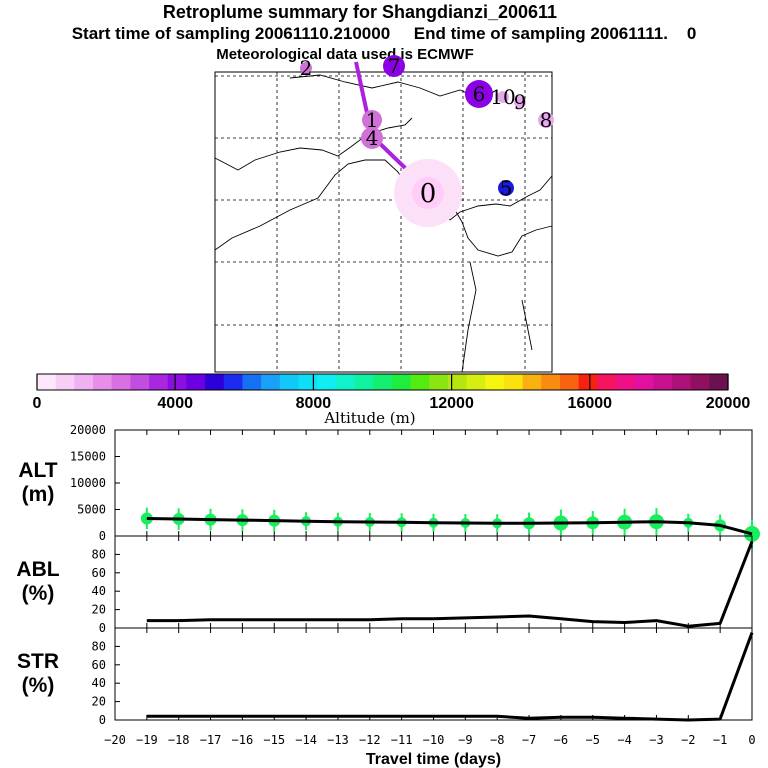 This screenshot has height=768, width=768. I want to click on y-tick-label: 10000, so click(88, 483).